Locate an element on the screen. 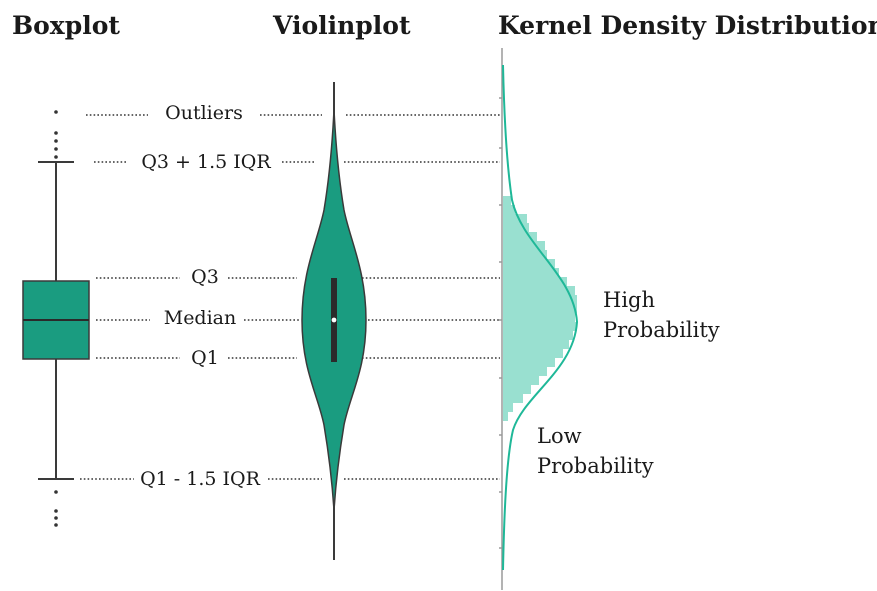 The image size is (877, 591). lower-whisker-label: Q1 - 1.5 IQR is located at coordinates (200, 479).